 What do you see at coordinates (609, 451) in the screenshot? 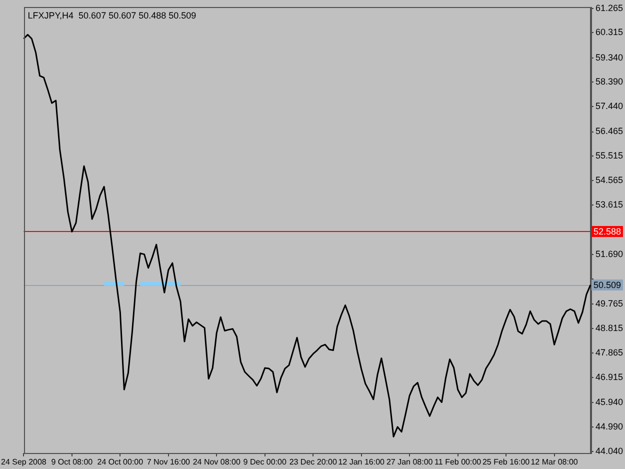
I see `y-tick-label: 44.040` at bounding box center [609, 451].